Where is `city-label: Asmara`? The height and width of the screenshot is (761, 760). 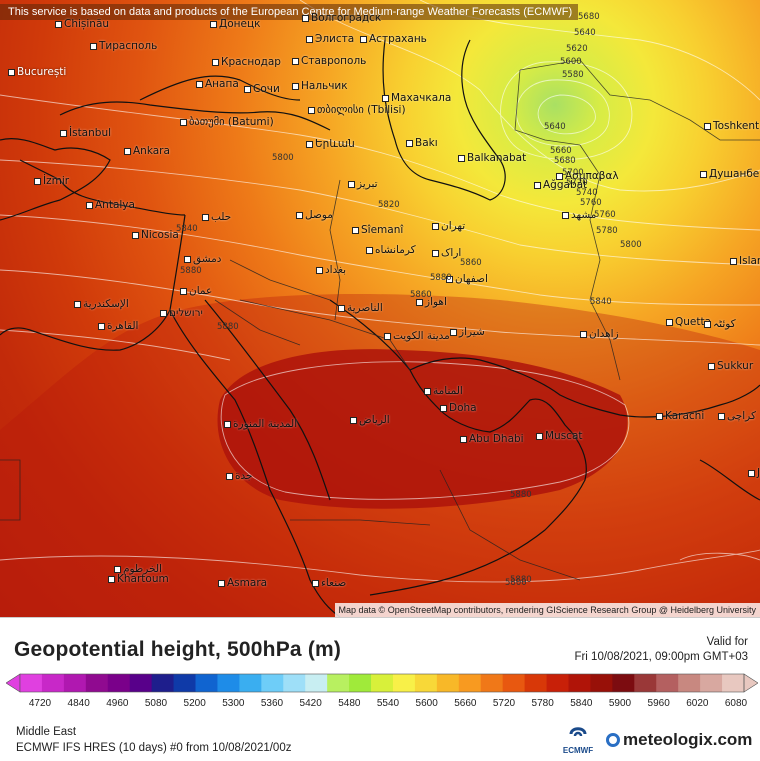
city-label: Asmara is located at coordinates (242, 583).